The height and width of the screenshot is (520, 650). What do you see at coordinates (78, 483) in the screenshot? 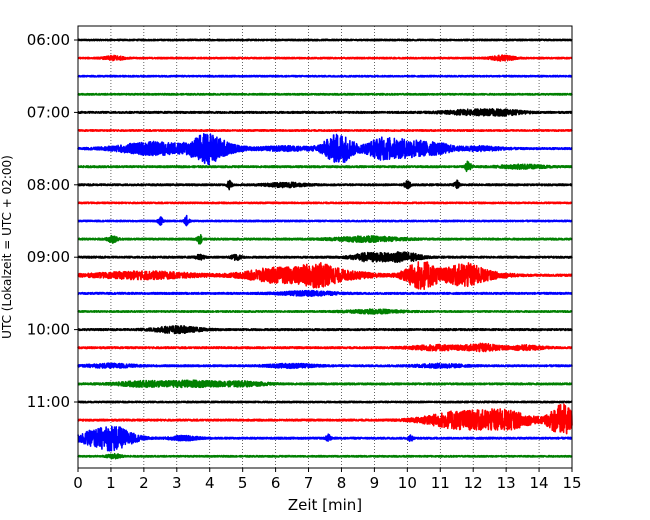
I see `x-tick-label: 0` at bounding box center [78, 483].